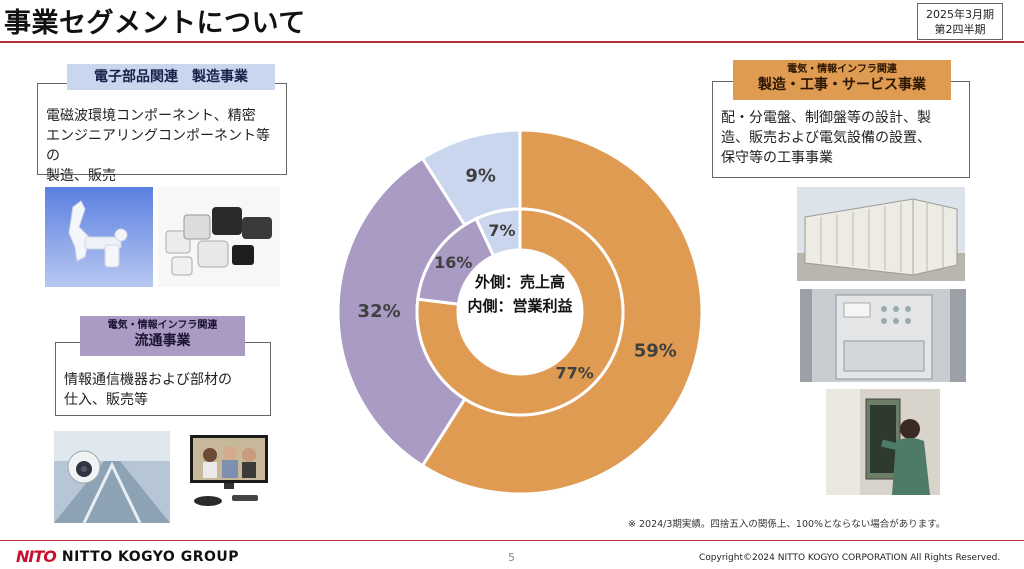 The width and height of the screenshot is (1024, 569). What do you see at coordinates (162, 341) in the screenshot?
I see `distribution-label-main: 流通事業` at bounding box center [162, 341].